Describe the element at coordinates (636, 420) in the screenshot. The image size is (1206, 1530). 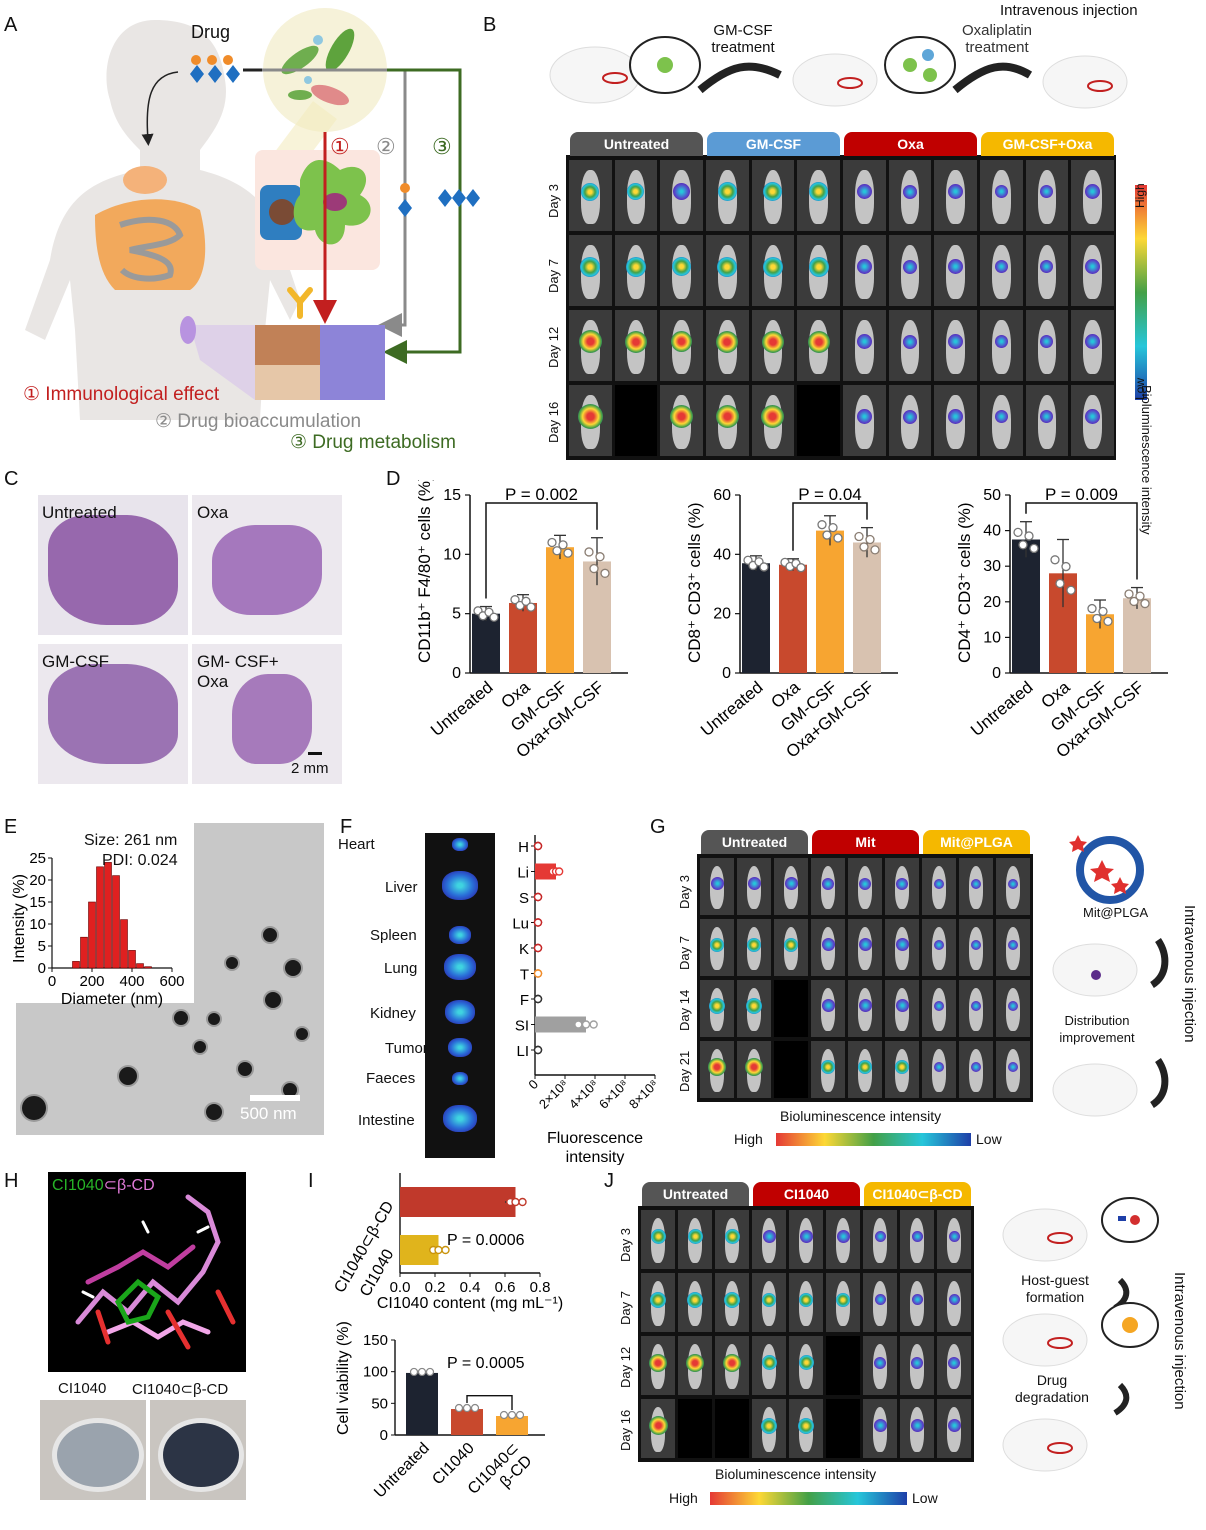
I see `b-empty-cell` at that location.